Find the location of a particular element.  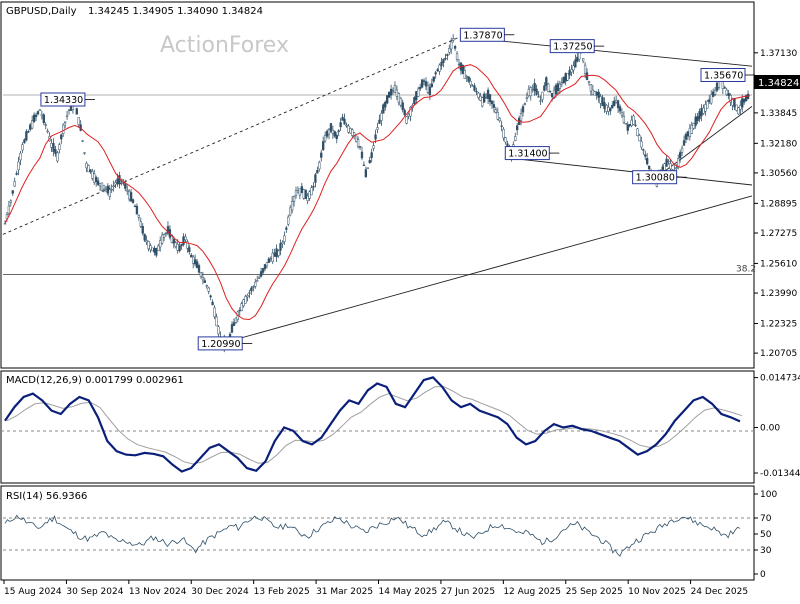

x-tick-label: 13 Nov 2024 is located at coordinates (158, 592).